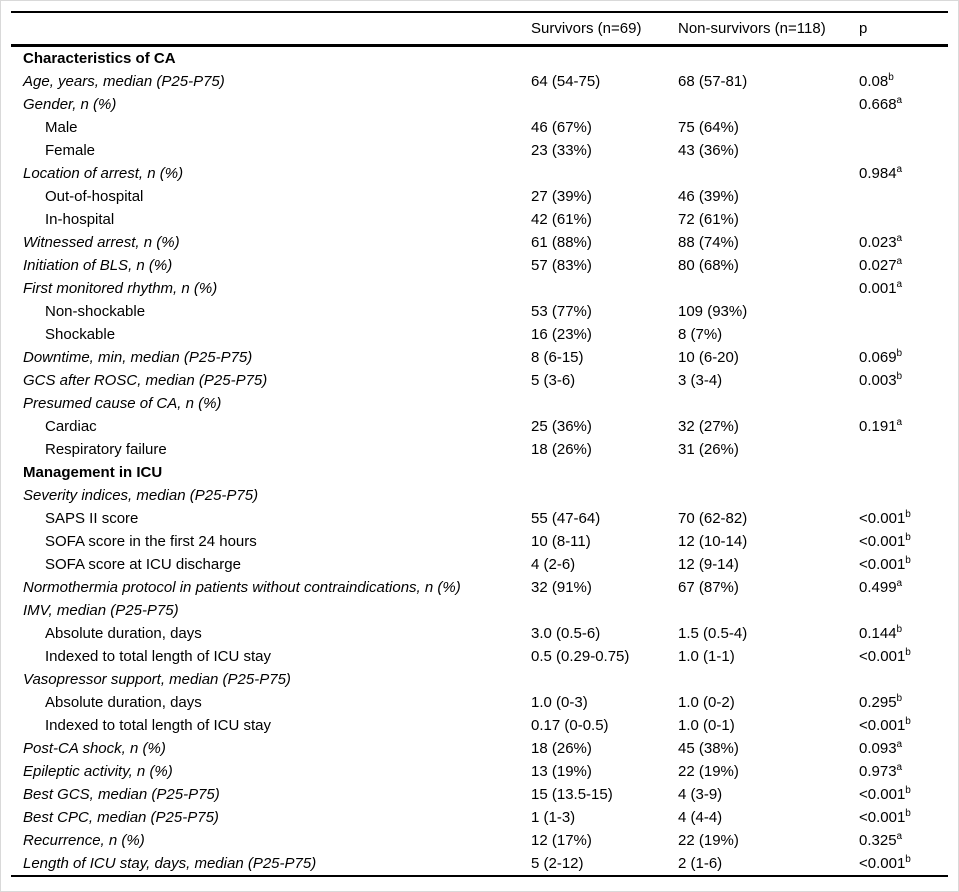  I want to click on table-row: Shockable 16 (23%) 8 (7%), so click(479, 334).